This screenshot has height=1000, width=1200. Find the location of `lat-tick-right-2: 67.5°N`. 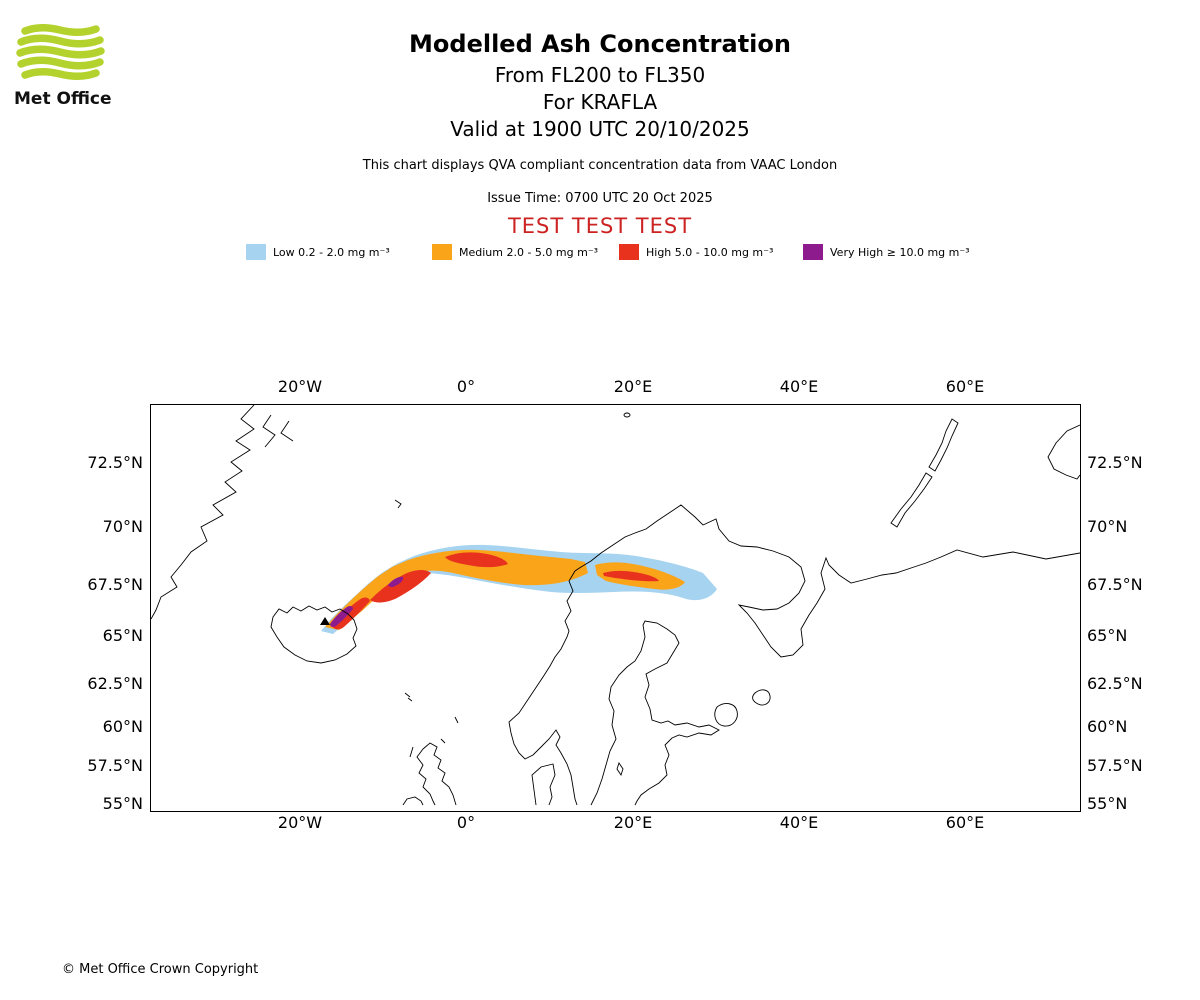

lat-tick-right-2: 67.5°N is located at coordinates (1115, 584).